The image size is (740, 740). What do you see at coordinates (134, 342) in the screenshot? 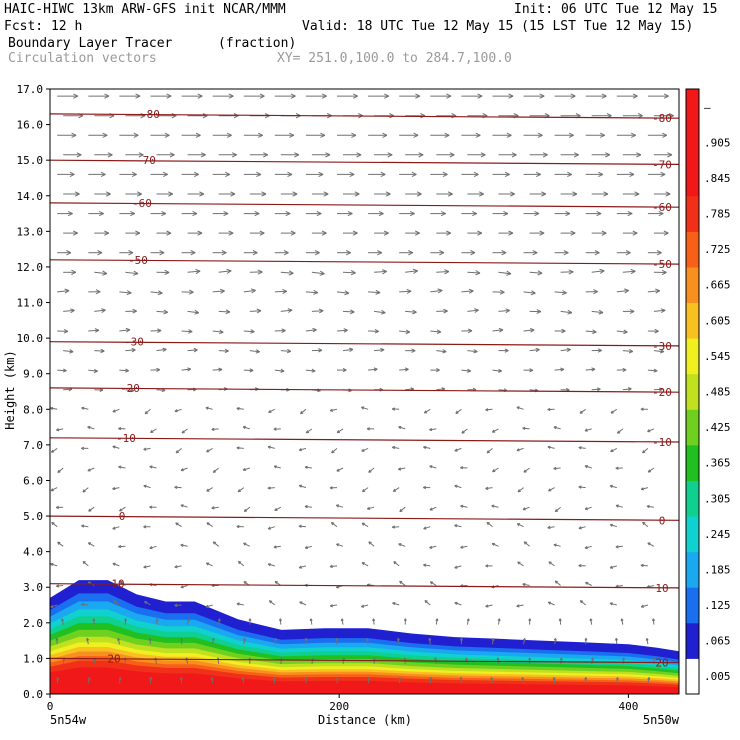
I see `isotherm-label: -30` at bounding box center [134, 342].